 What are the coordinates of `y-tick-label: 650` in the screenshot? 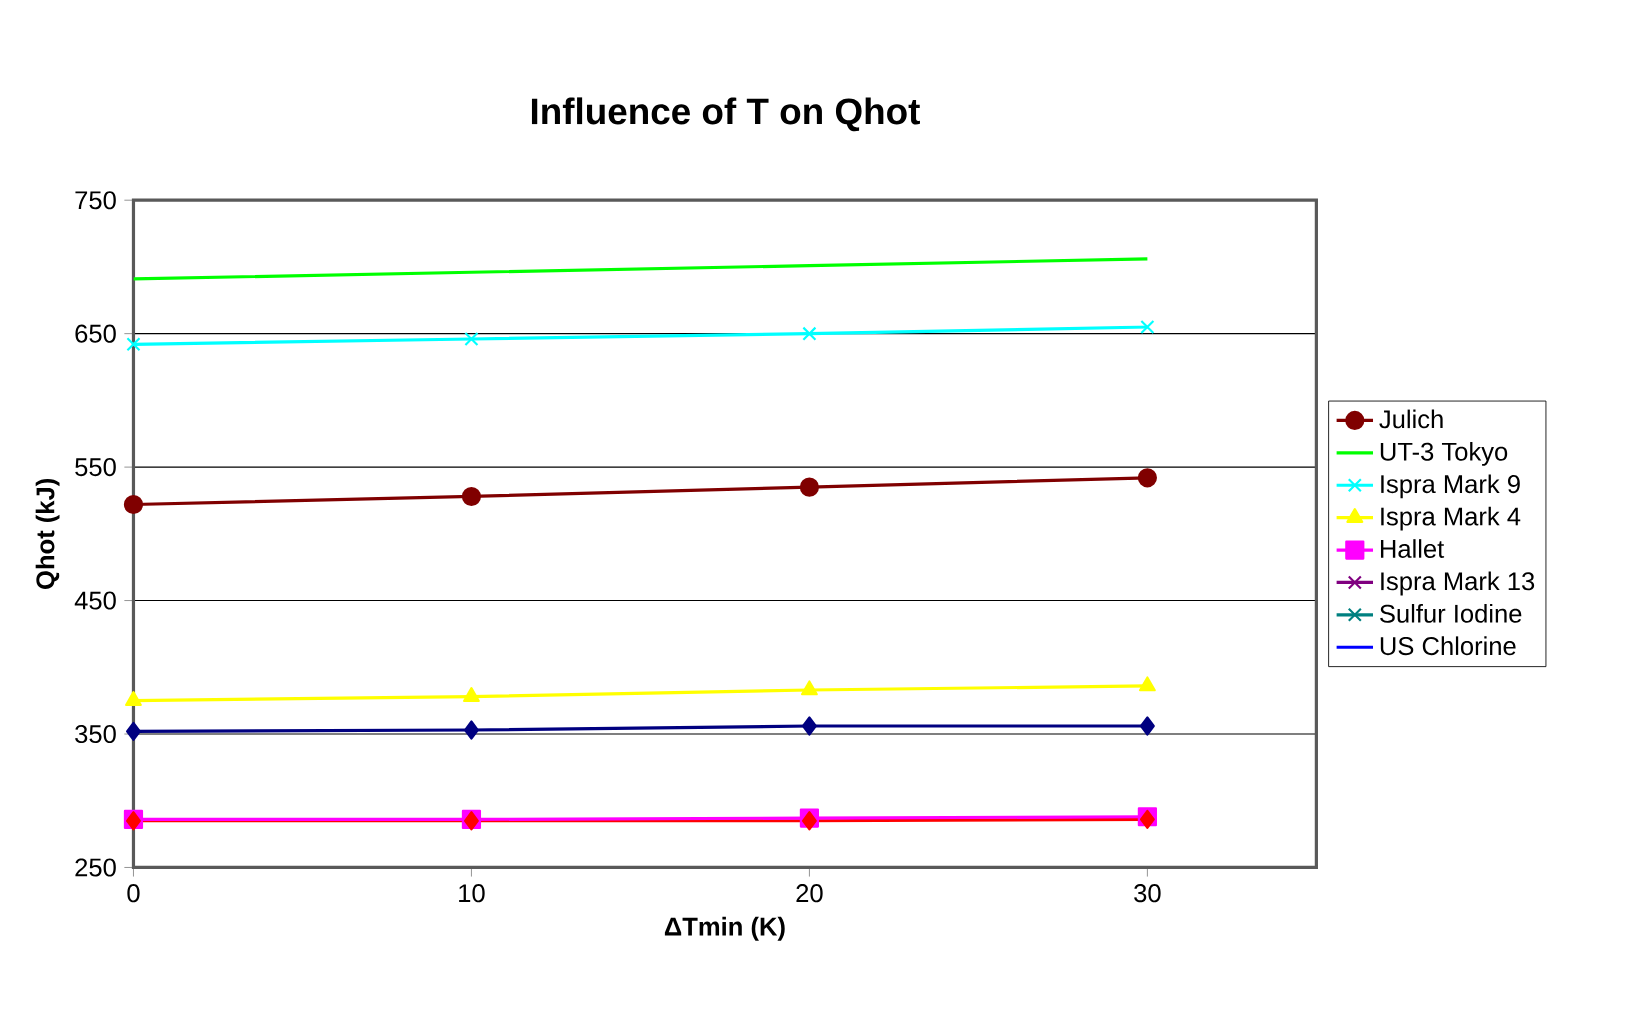 It's located at (95, 333).